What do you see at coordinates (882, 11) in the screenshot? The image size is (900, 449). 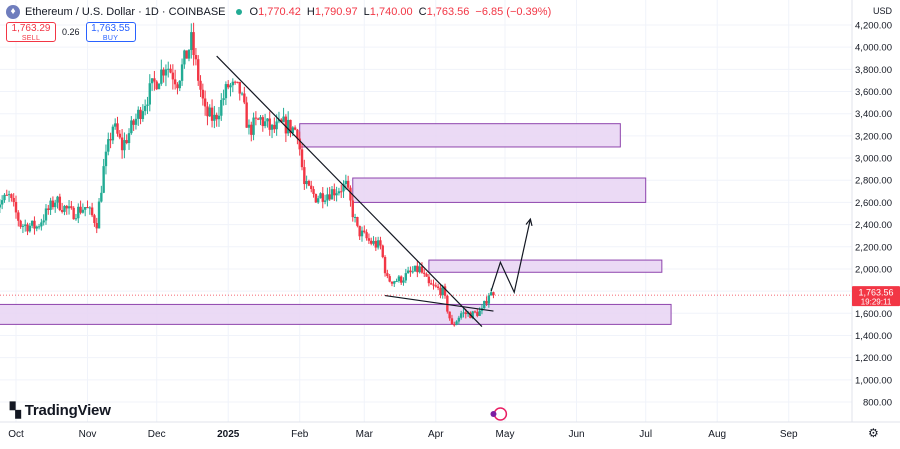 I see `currency-label: USD` at bounding box center [882, 11].